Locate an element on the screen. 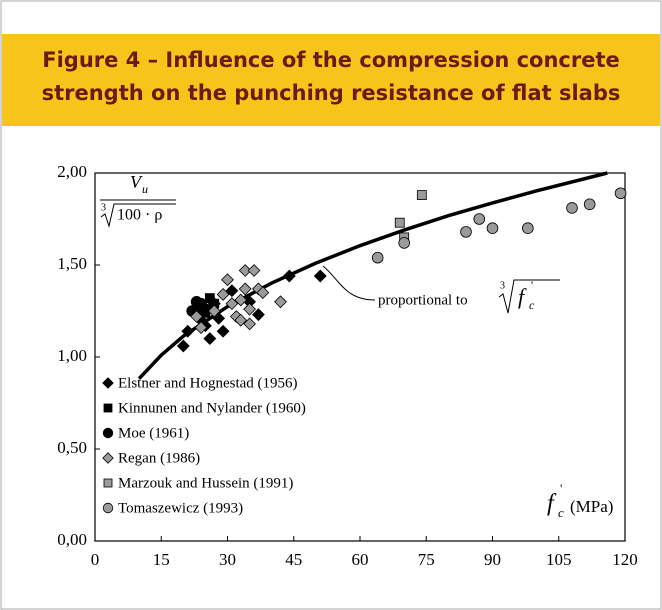 This screenshot has height=610, width=662. x-label-sup: ' is located at coordinates (561, 488).